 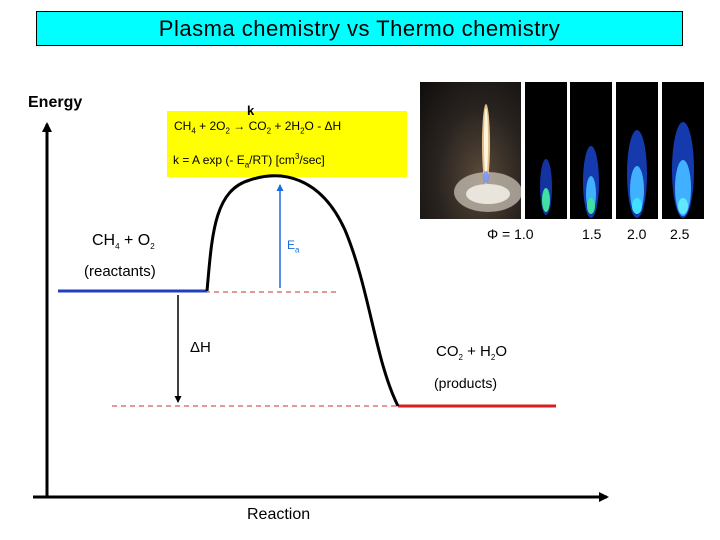 What do you see at coordinates (592, 234) in the screenshot?
I see `phi-value-2: 1.5` at bounding box center [592, 234].